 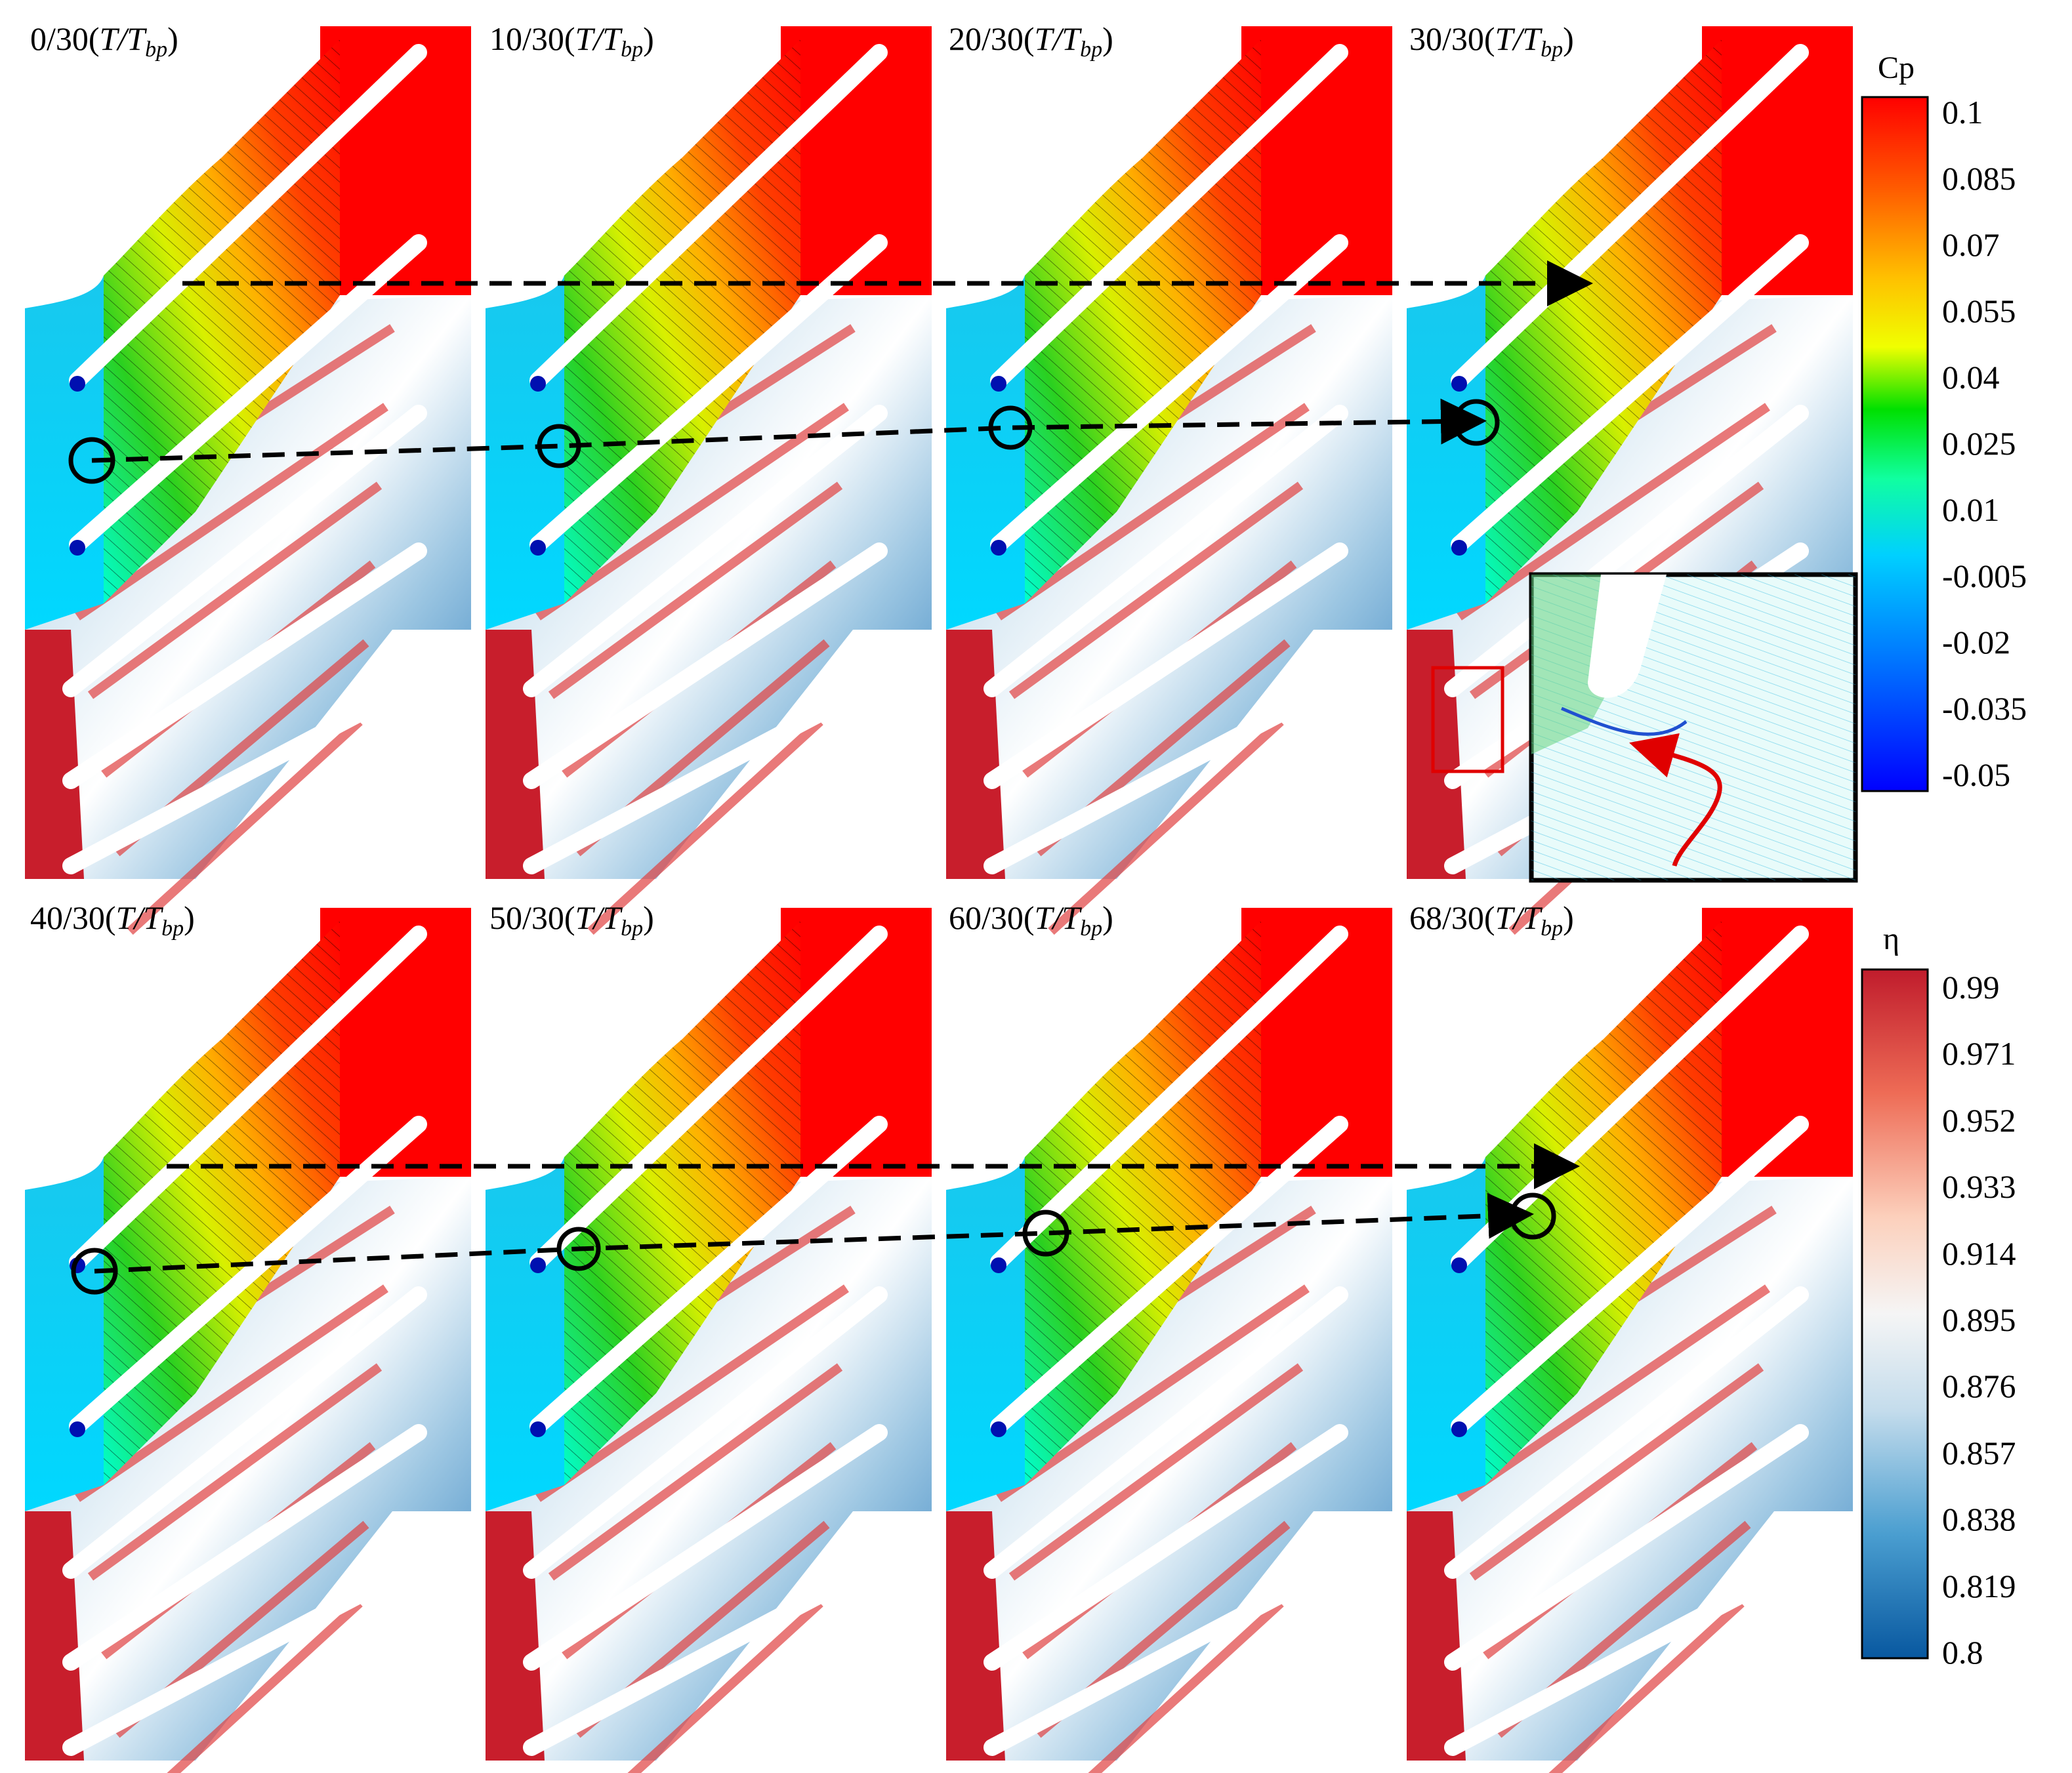 What do you see at coordinates (104, 41) in the screenshot?
I see `panel-label: 0/30(T/Tbp)` at bounding box center [104, 41].